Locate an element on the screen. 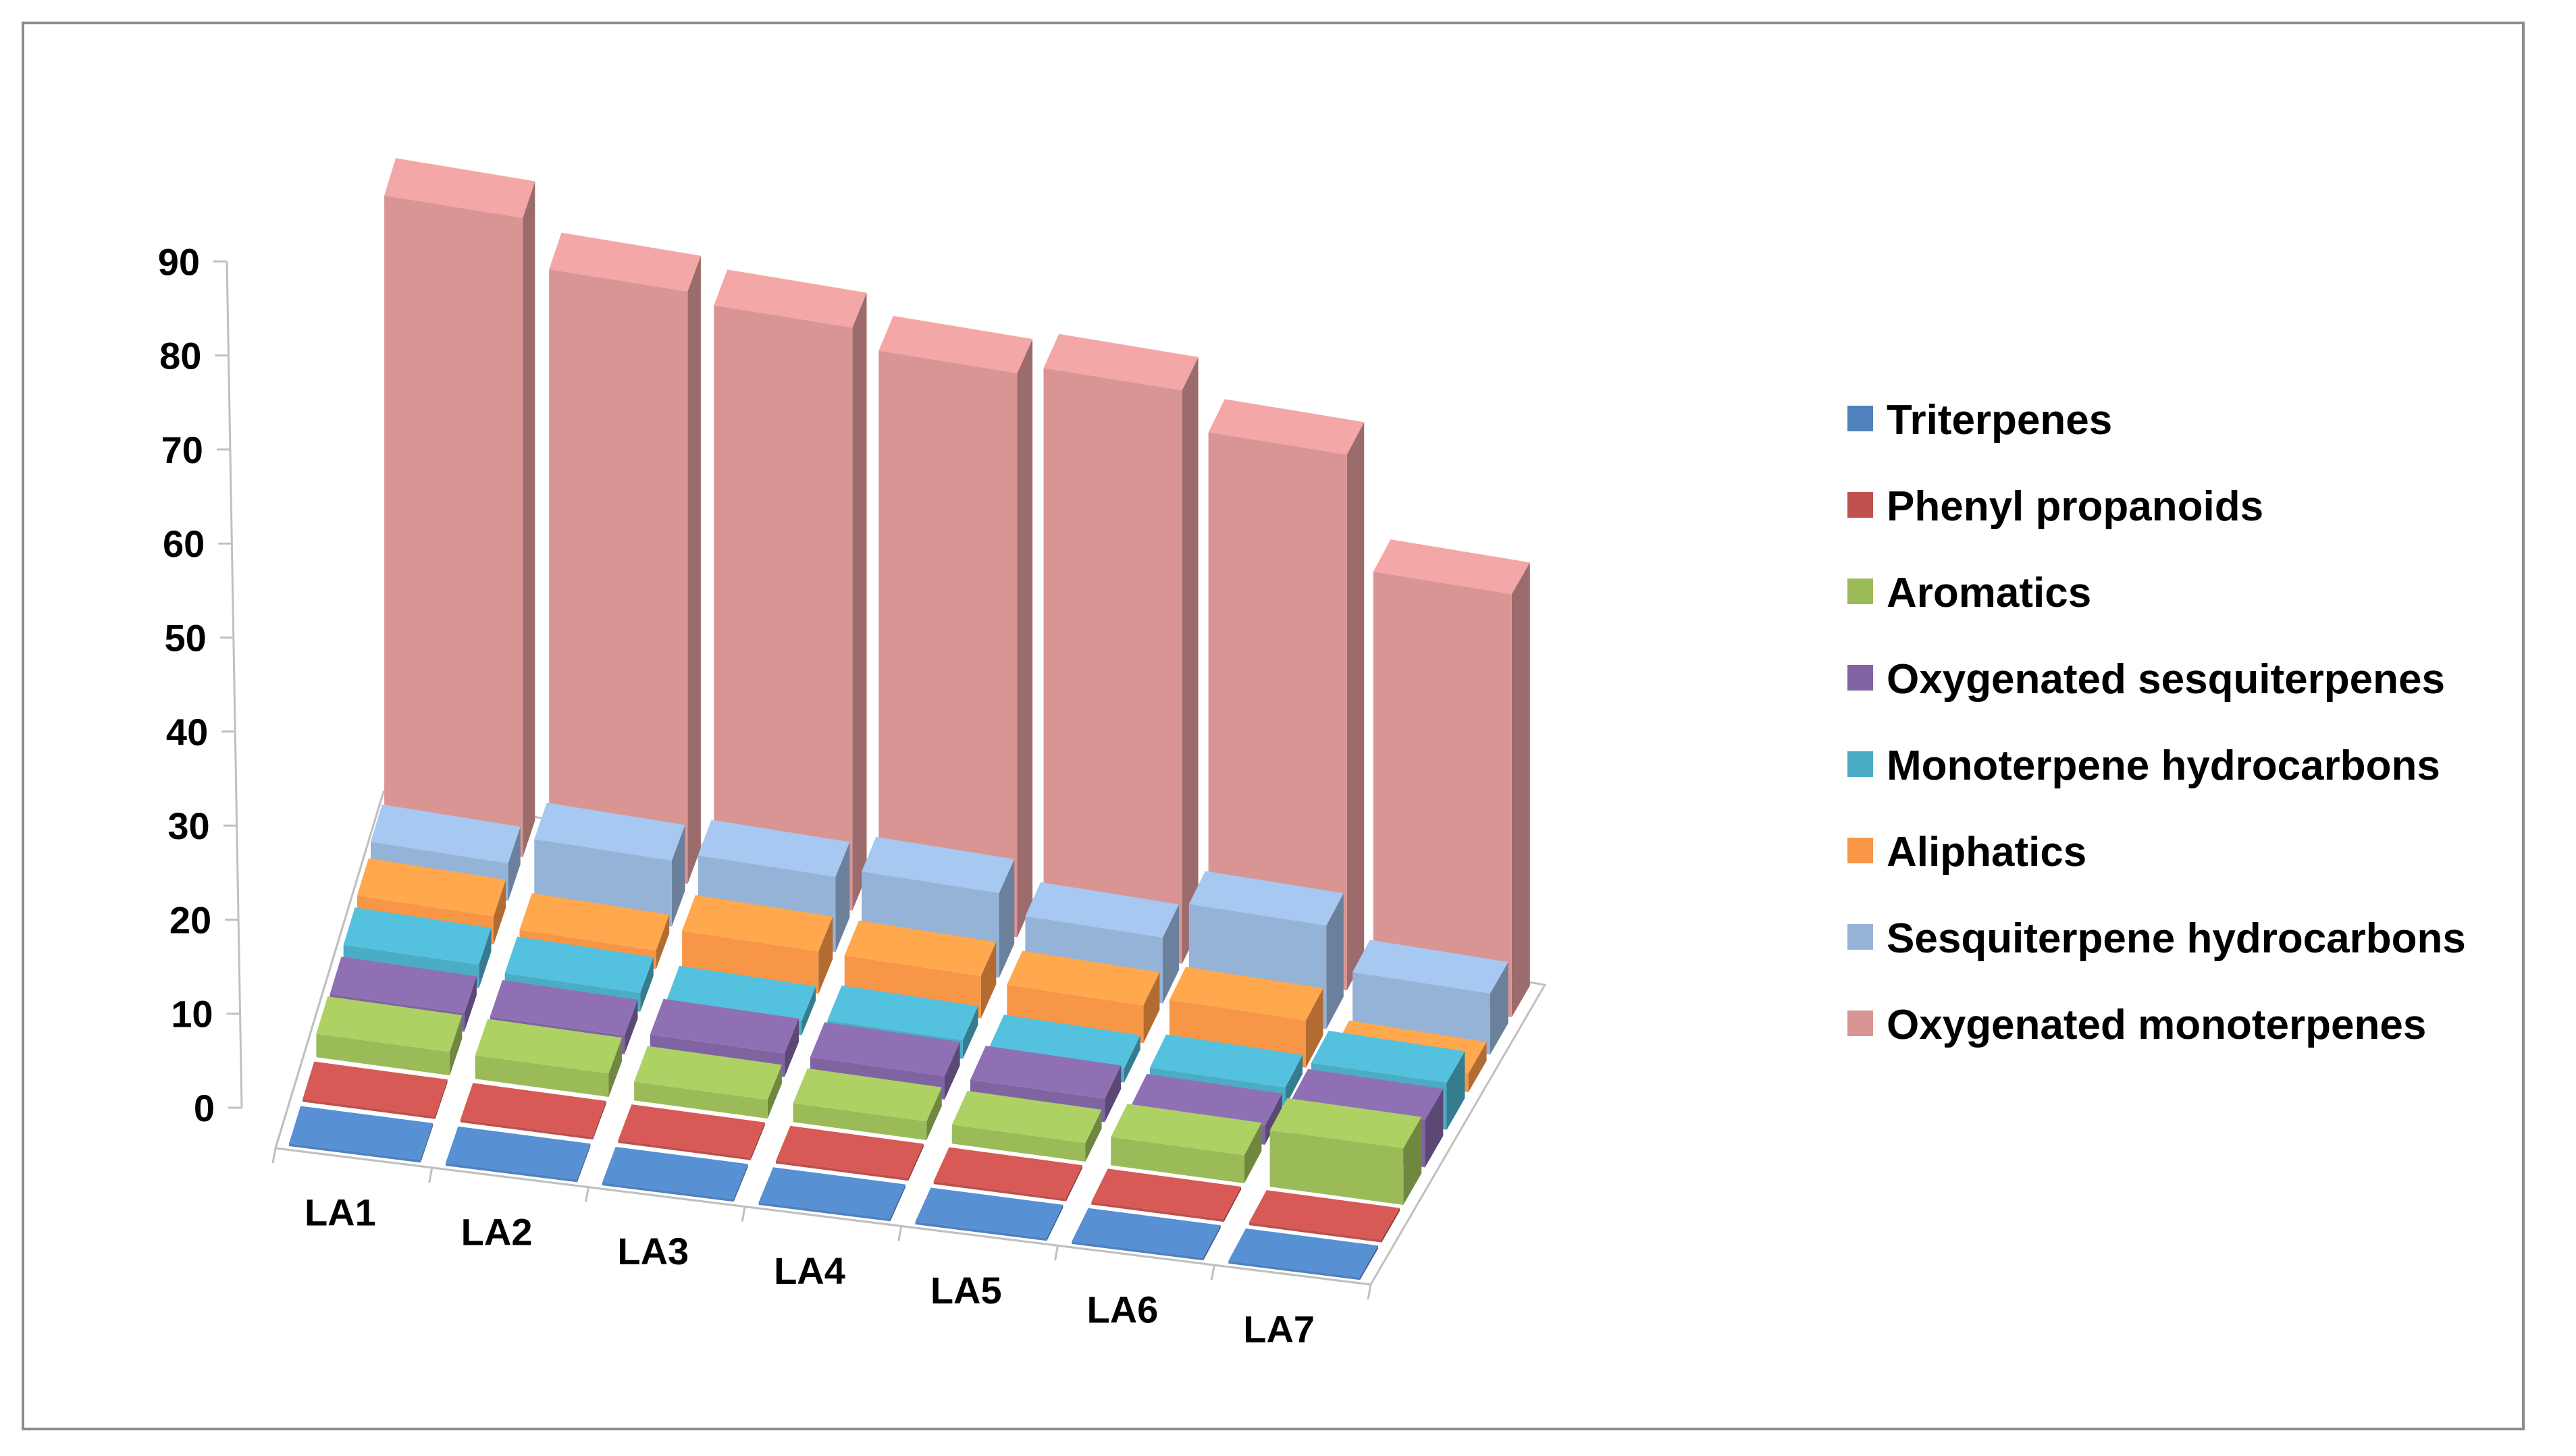  legend-item: Oxygenated monoterpenes is located at coordinates (2136, 1025).